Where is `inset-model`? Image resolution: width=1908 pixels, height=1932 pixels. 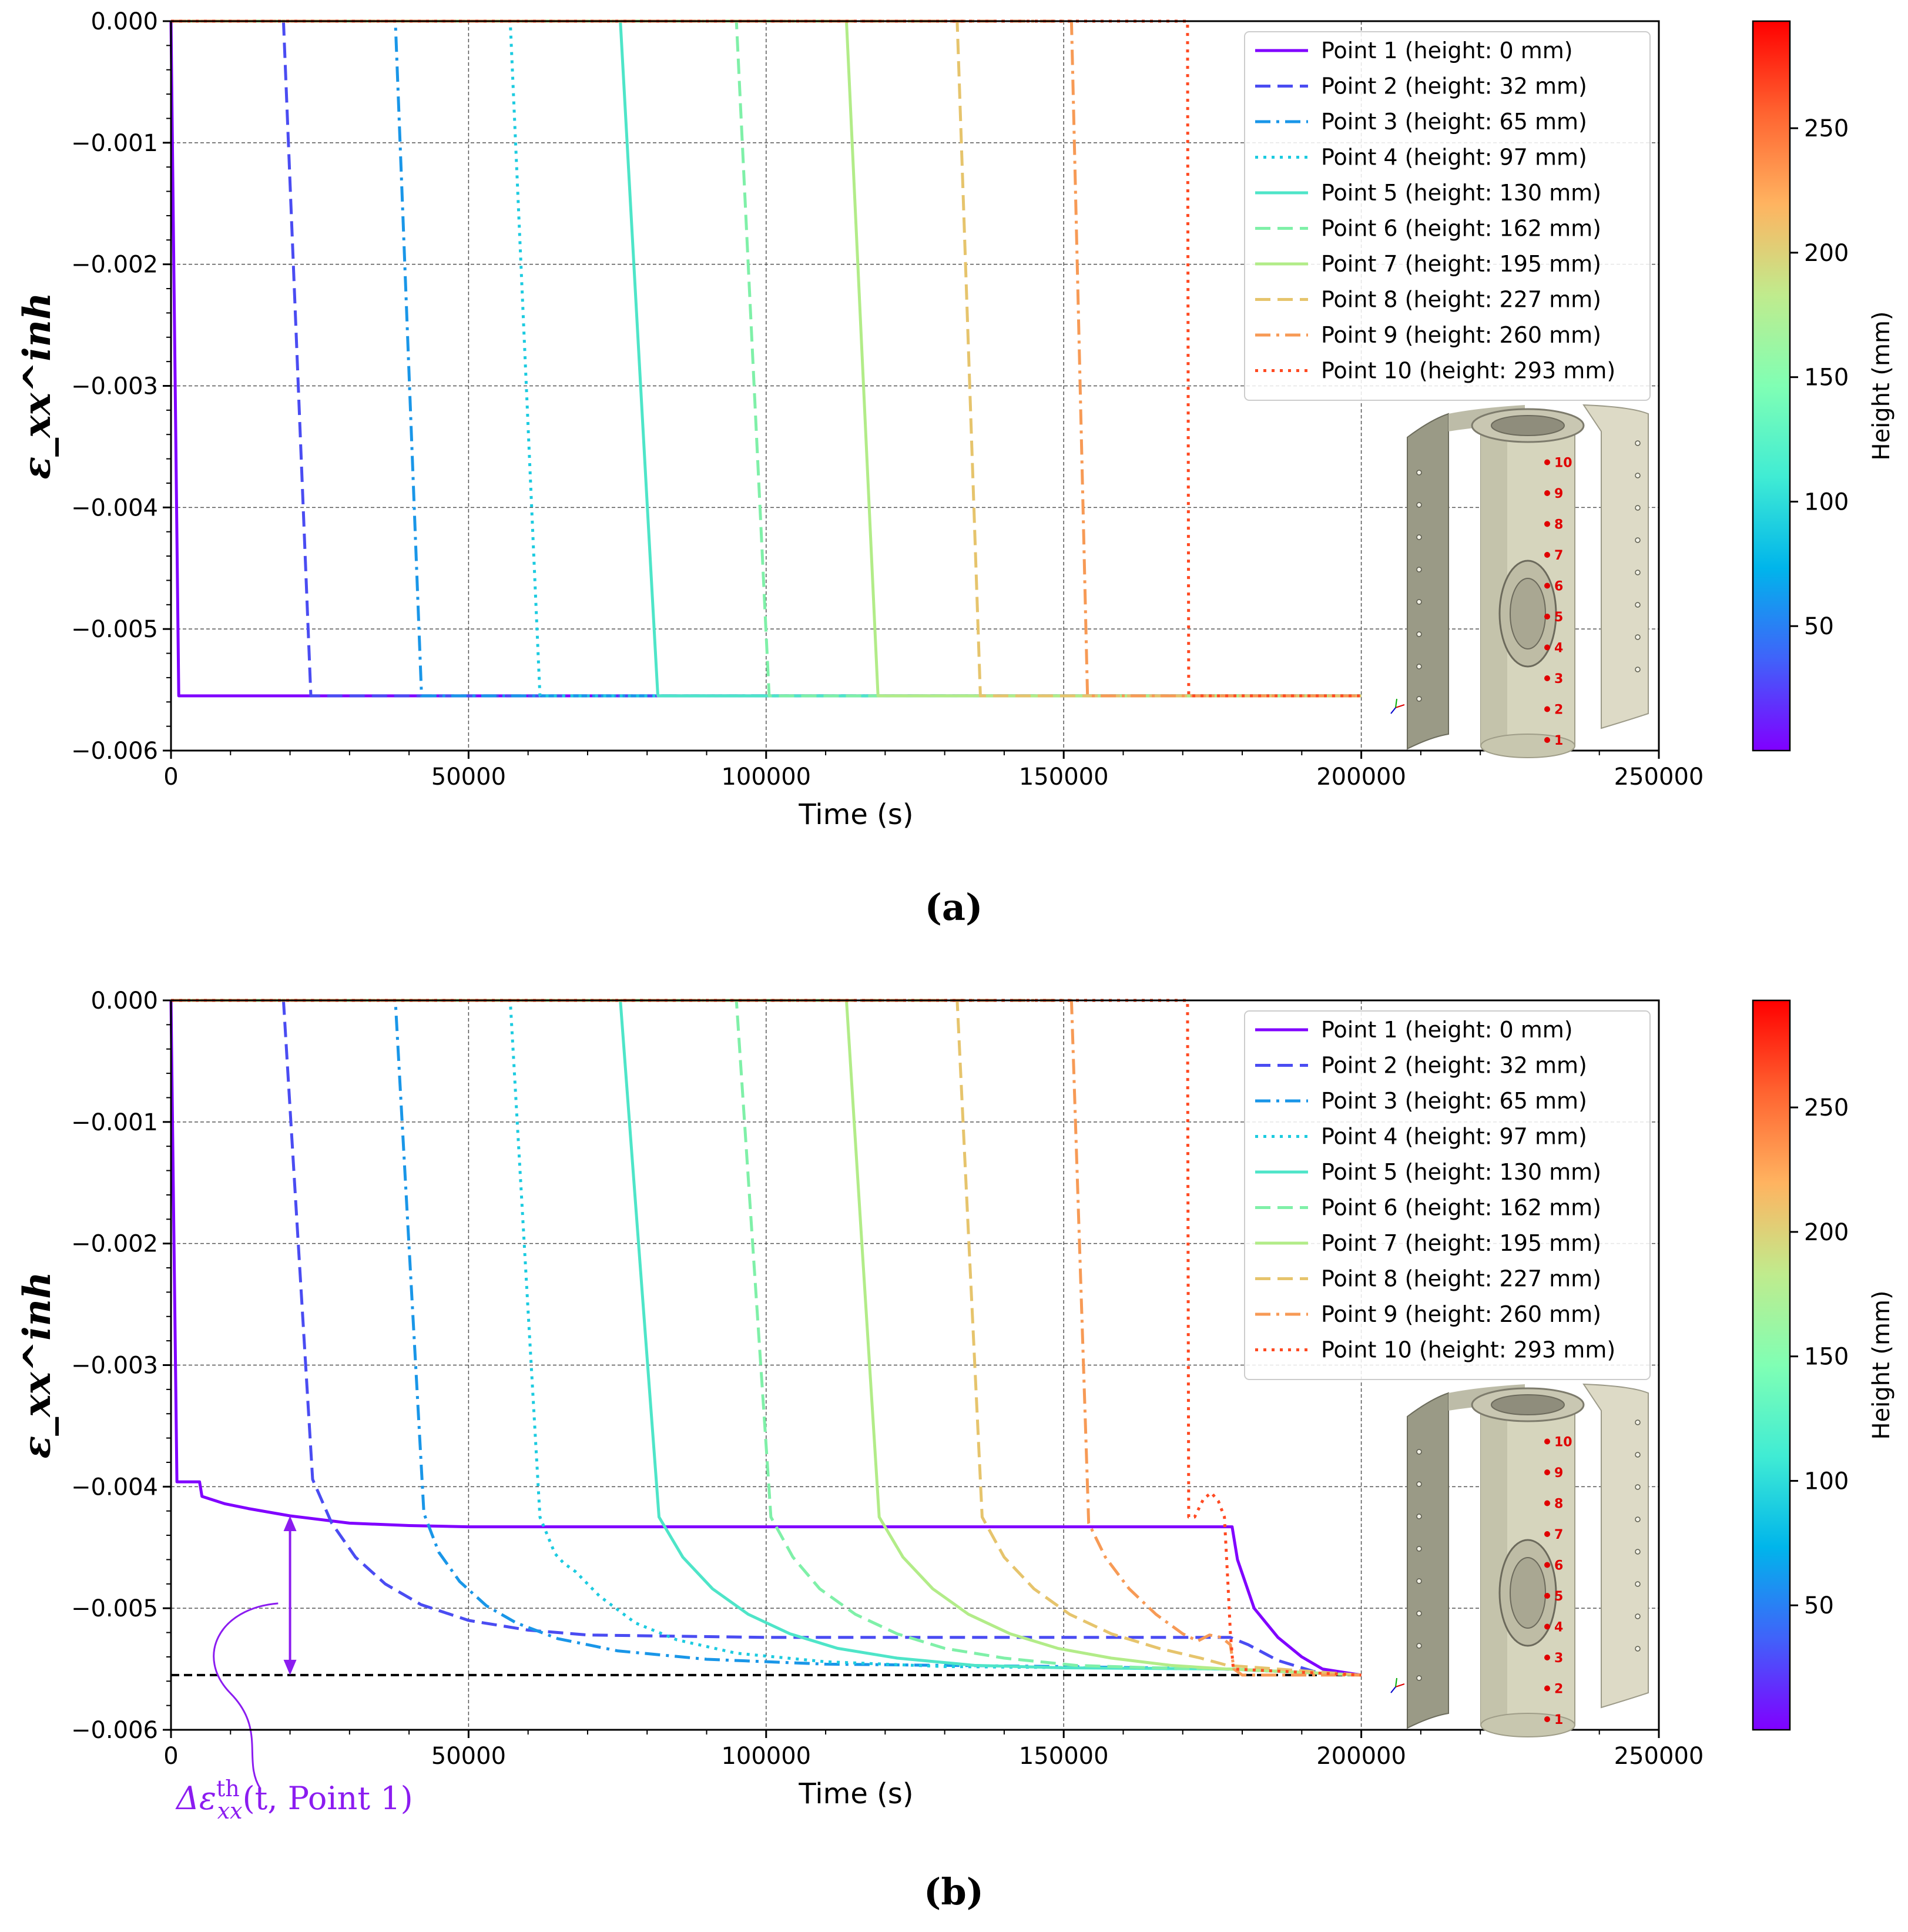
inset-model is located at coordinates (1519, 1560).